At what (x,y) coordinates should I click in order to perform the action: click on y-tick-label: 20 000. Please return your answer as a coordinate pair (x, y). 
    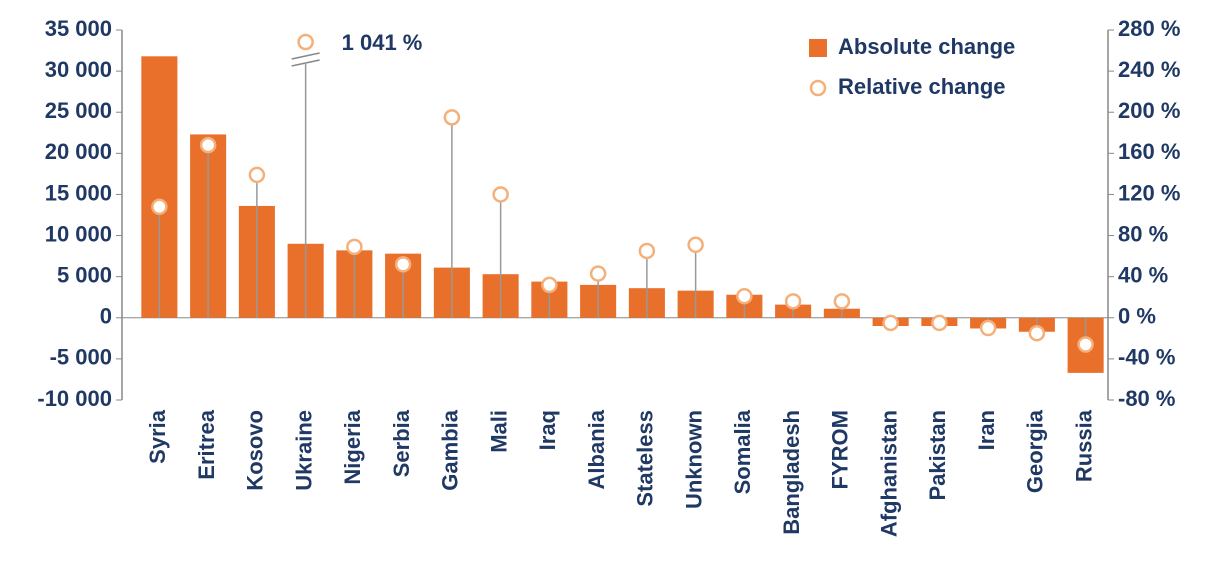
    Looking at the image, I should click on (78, 151).